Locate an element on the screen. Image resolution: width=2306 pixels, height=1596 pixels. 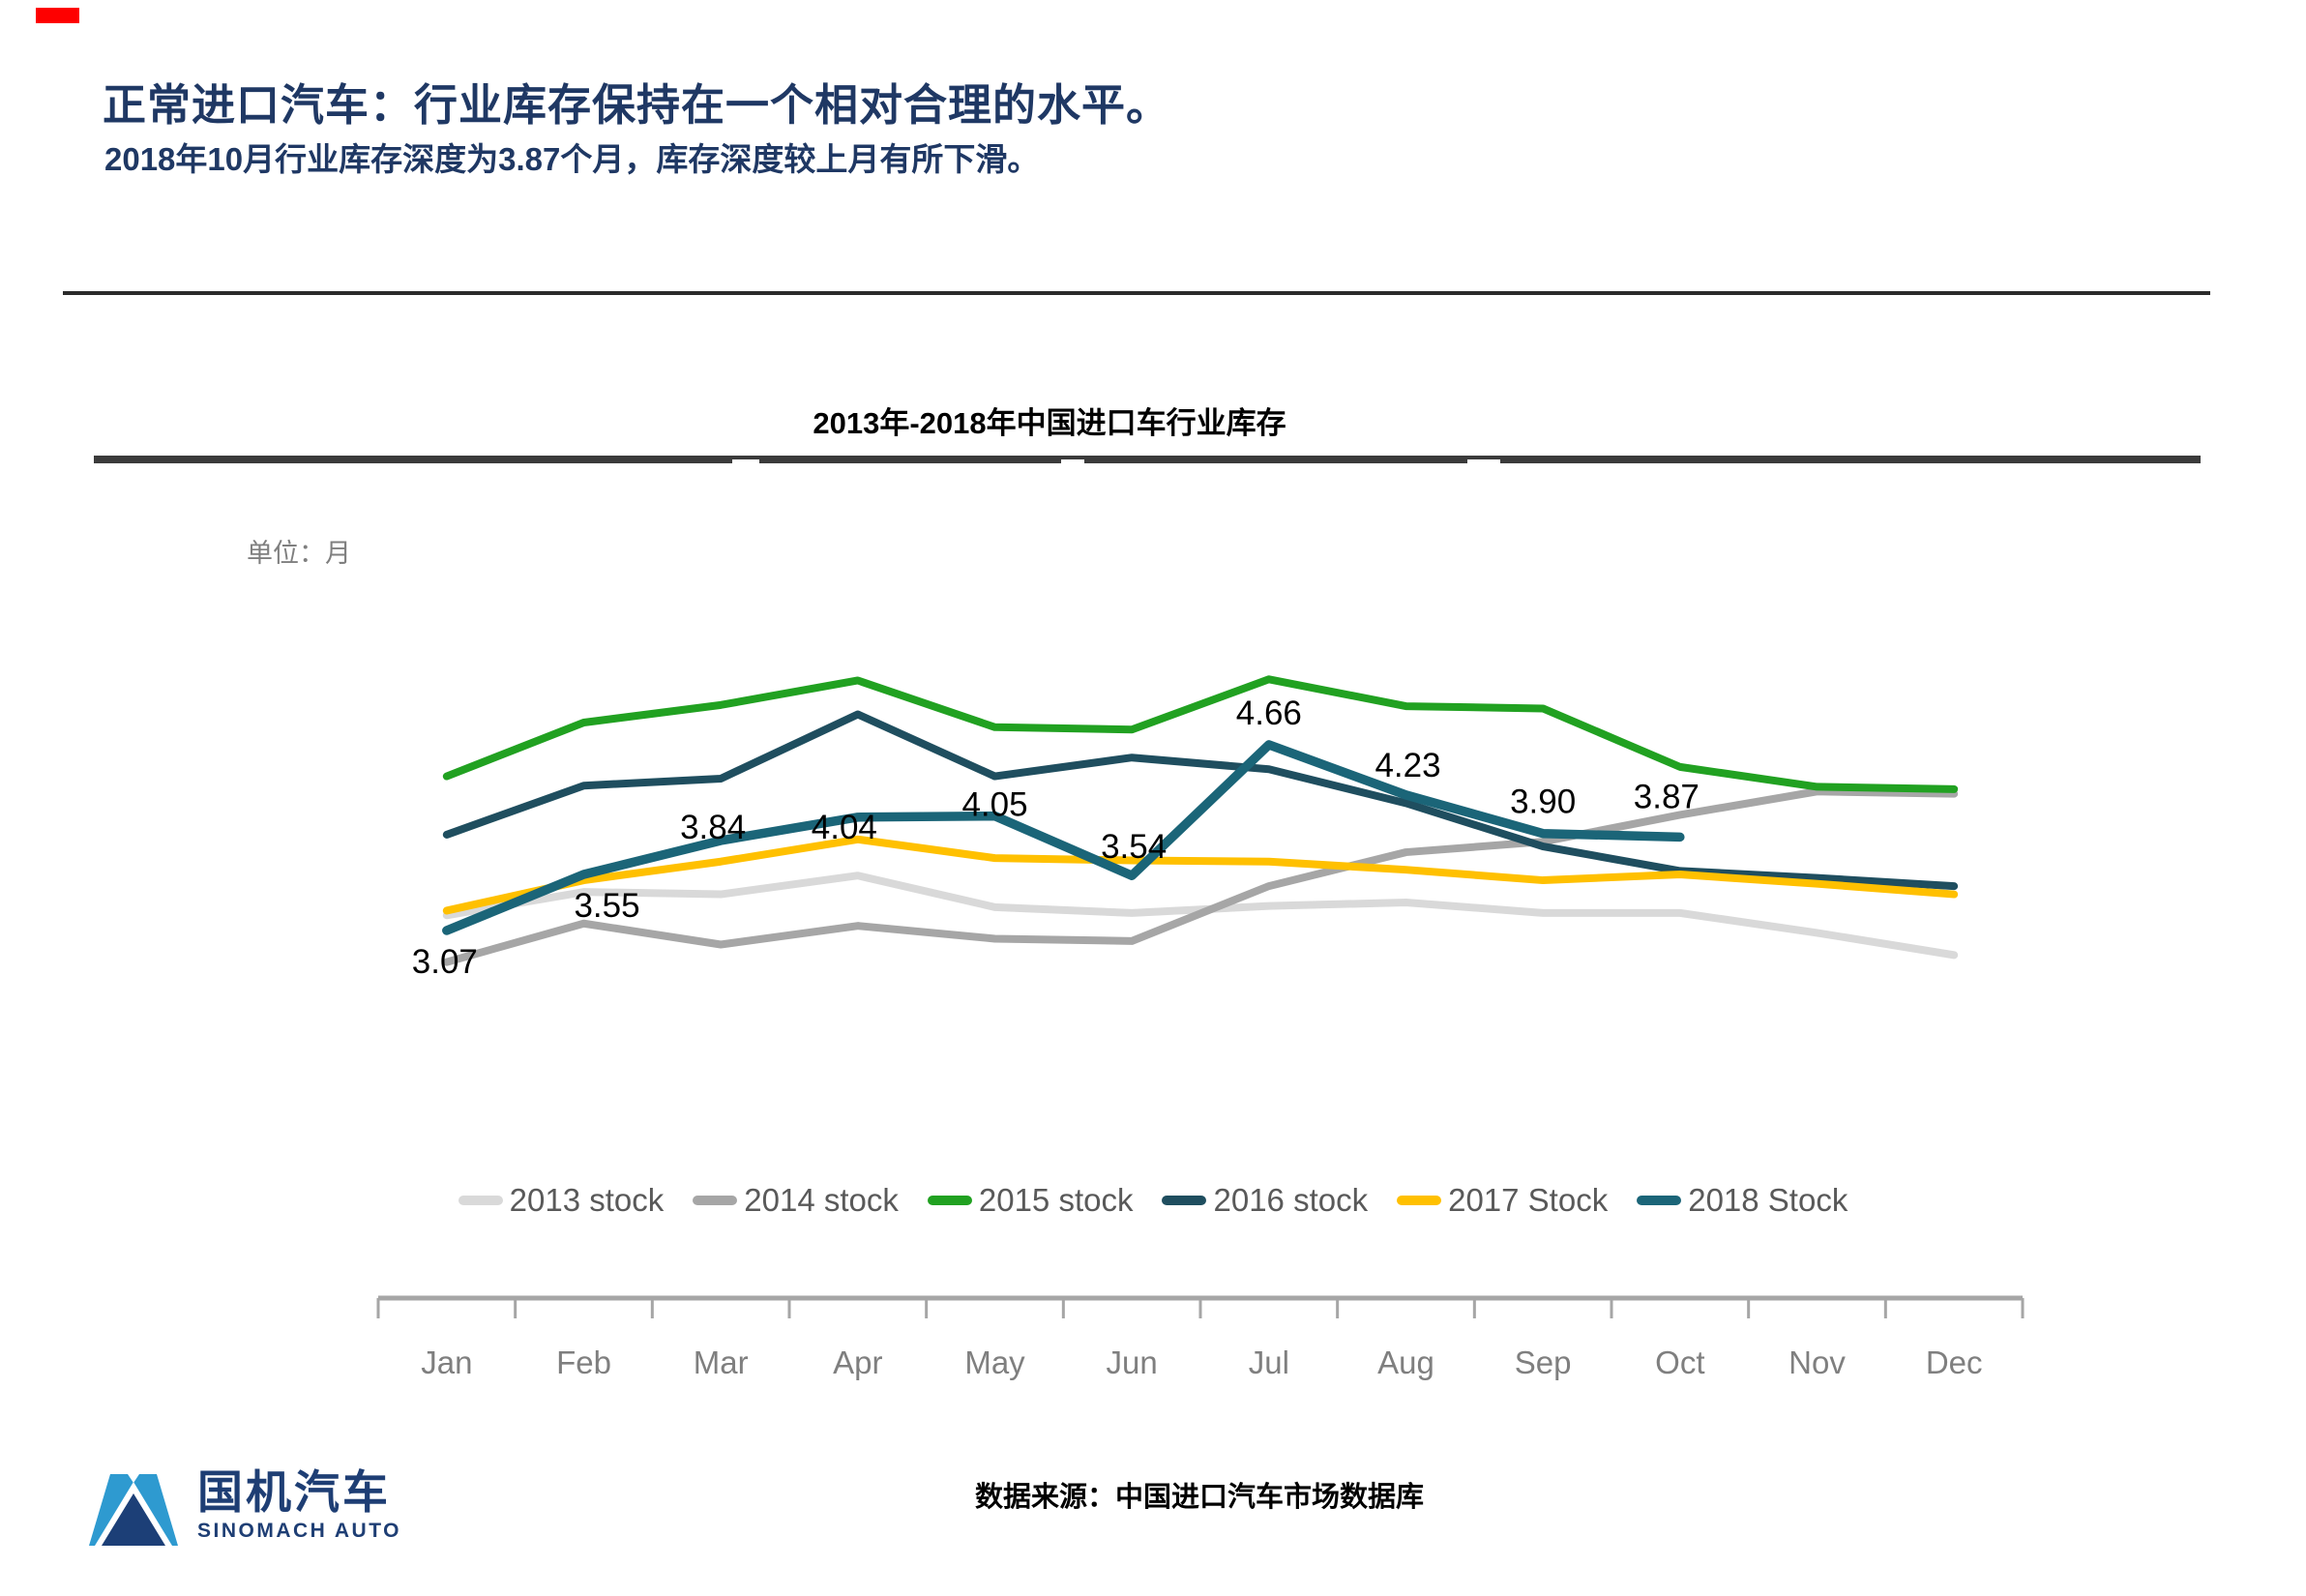
data-label: 4.05 is located at coordinates (994, 805).